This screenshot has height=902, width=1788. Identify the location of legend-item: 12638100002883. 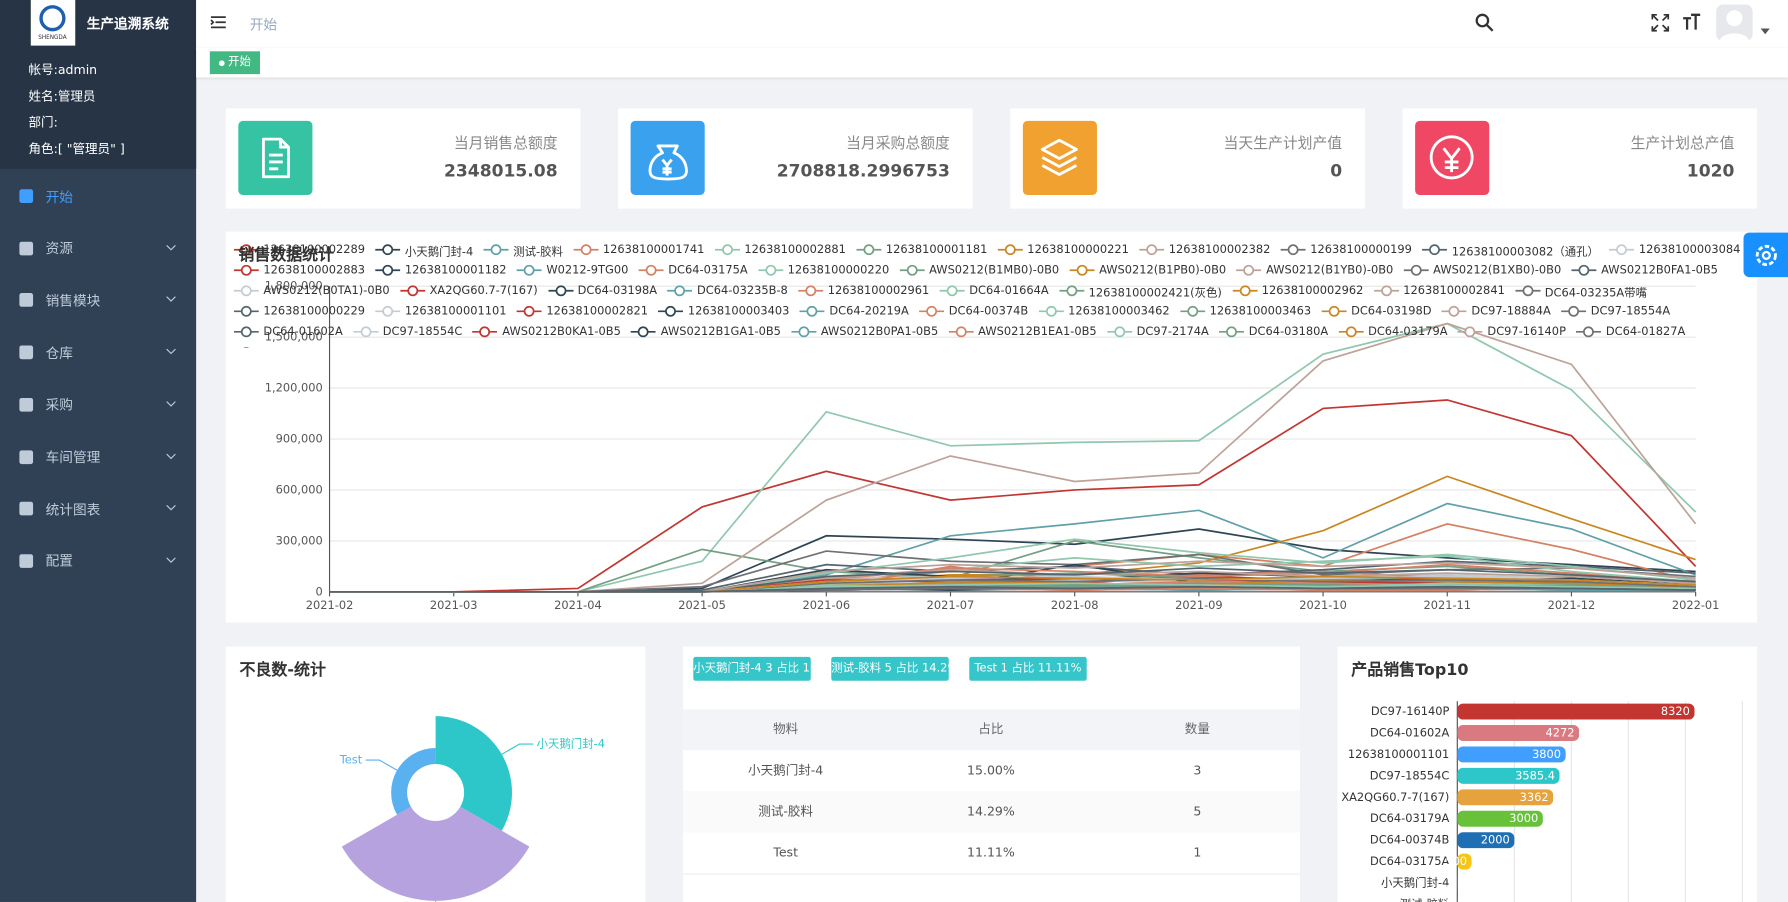
(299, 270).